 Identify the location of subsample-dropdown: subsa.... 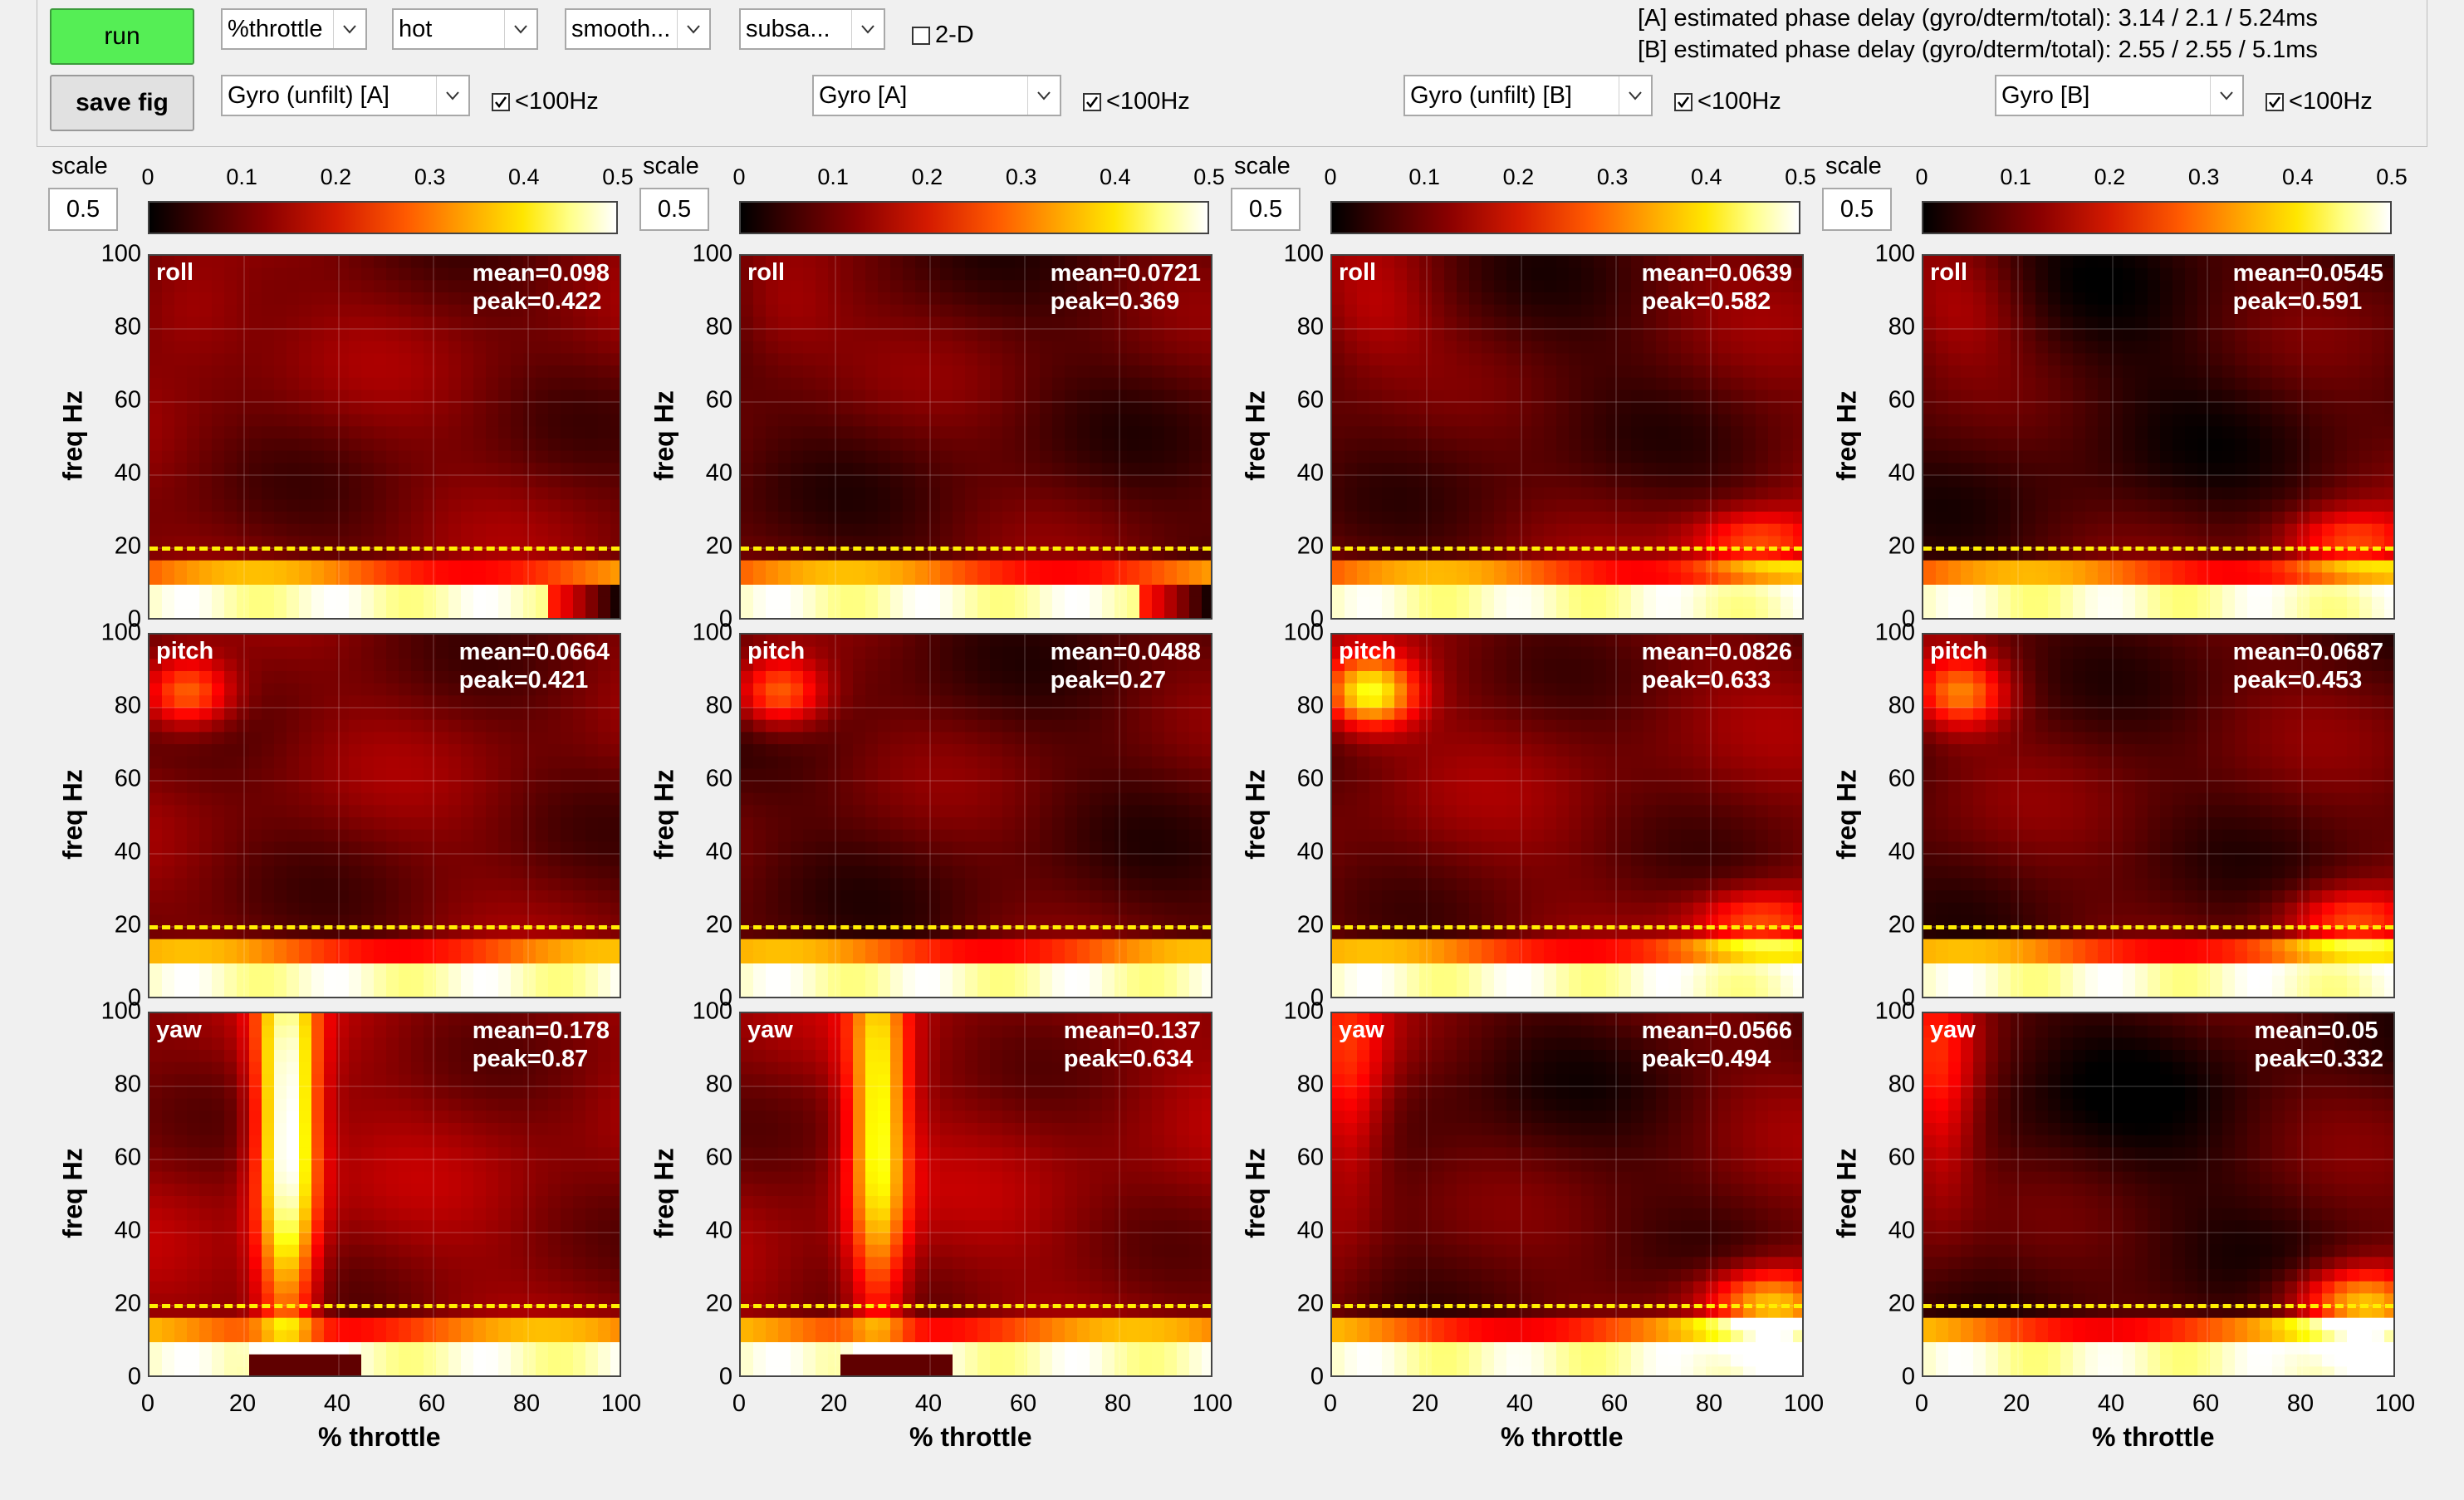
(812, 29).